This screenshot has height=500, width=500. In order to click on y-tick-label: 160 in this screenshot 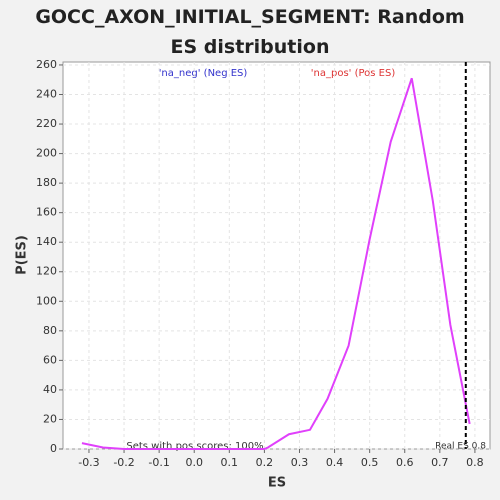, I will do `click(46, 212)`.